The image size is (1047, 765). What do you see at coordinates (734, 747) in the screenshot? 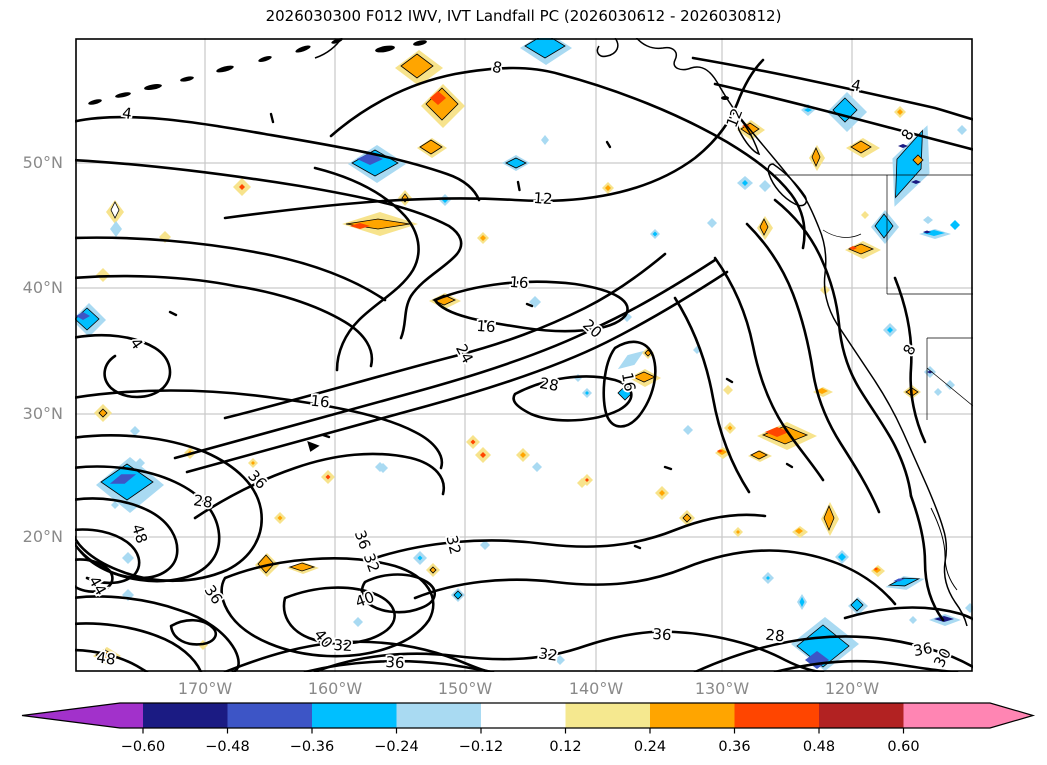
I see `colorbar-tick-label: 0.36` at bounding box center [734, 747].